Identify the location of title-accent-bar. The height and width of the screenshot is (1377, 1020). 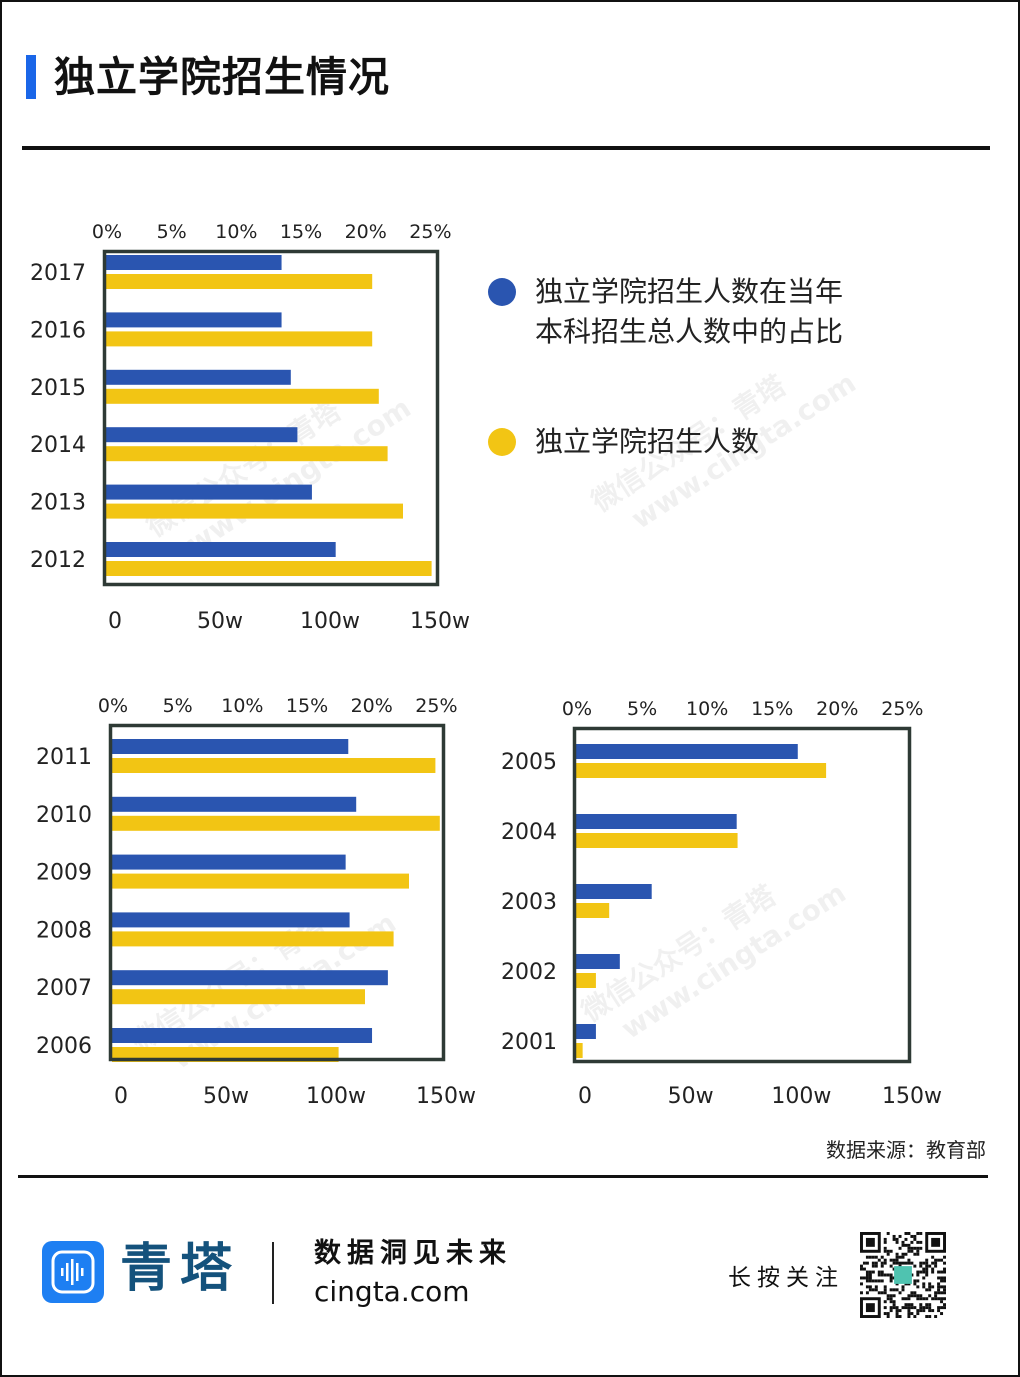
(31, 77).